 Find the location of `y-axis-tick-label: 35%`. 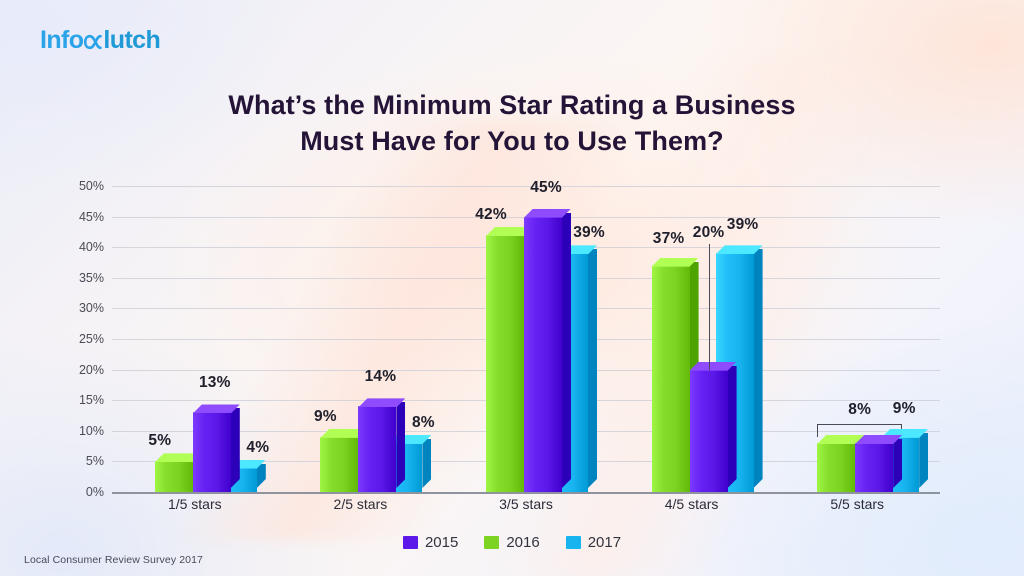

y-axis-tick-label: 35% is located at coordinates (91, 277).